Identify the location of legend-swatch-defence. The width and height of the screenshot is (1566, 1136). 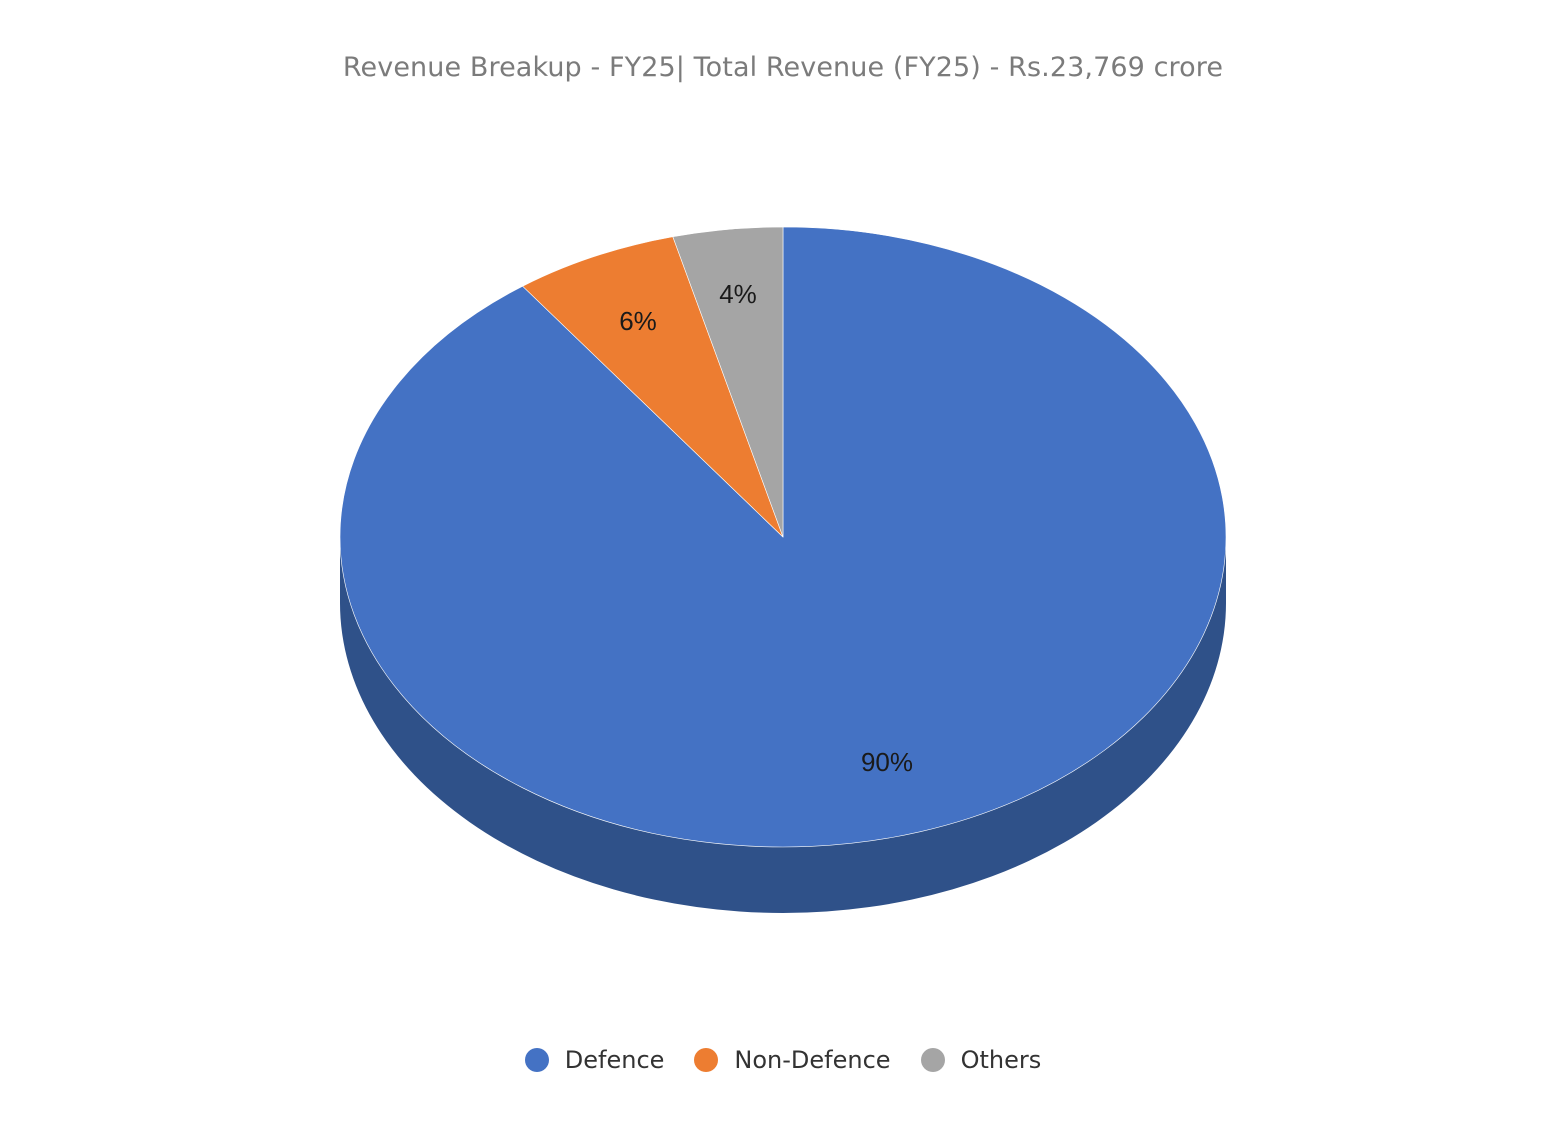
(536, 1060).